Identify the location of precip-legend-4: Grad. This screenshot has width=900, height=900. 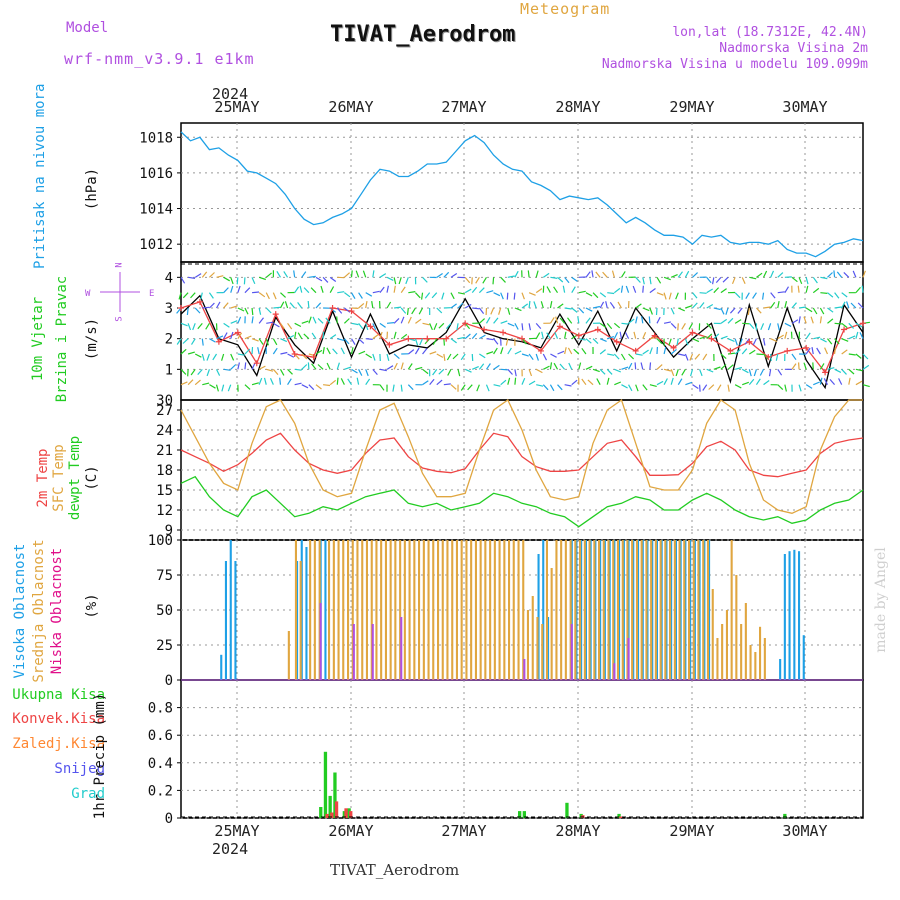
(88, 794).